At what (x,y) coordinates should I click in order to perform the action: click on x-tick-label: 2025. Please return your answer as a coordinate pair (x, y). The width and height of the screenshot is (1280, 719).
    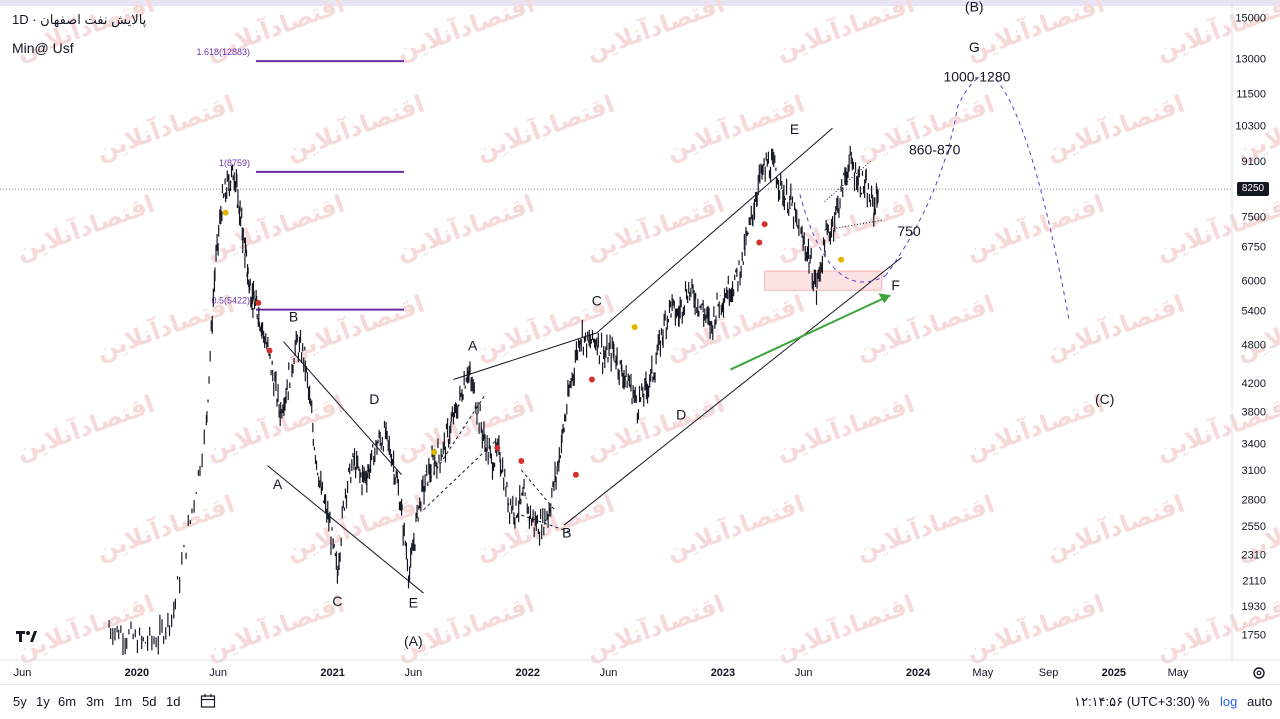
    Looking at the image, I should click on (1114, 673).